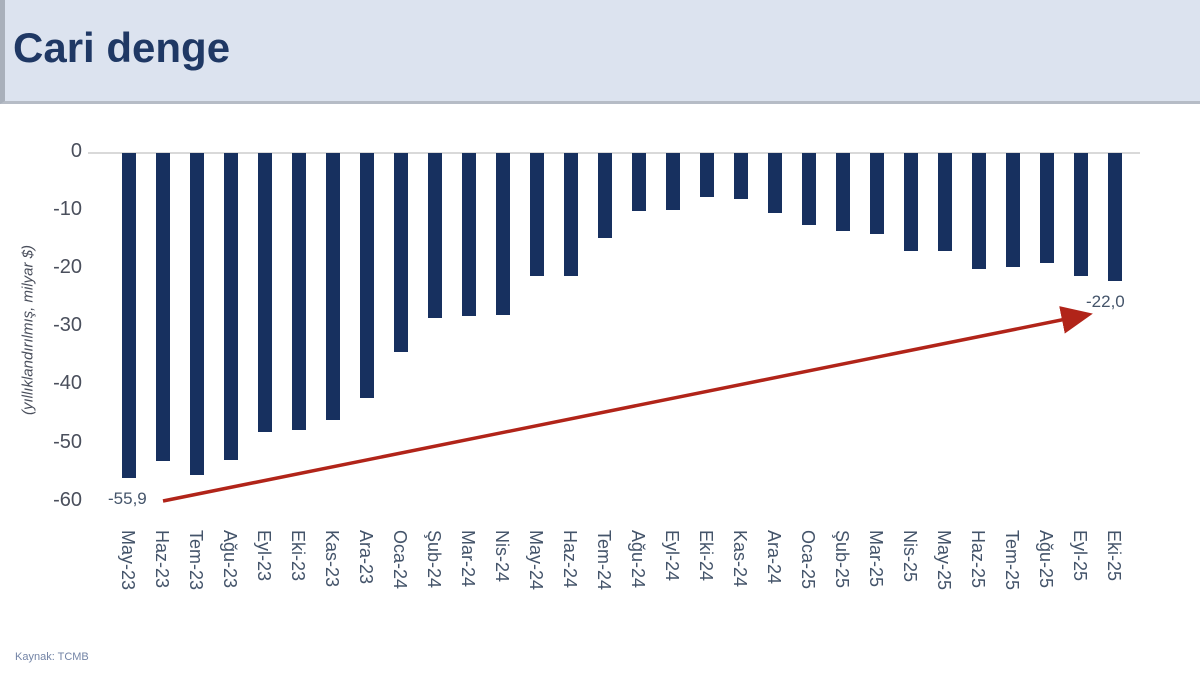 Image resolution: width=1200 pixels, height=675 pixels. Describe the element at coordinates (76, 151) in the screenshot. I see `y-tick-label: 0` at that location.